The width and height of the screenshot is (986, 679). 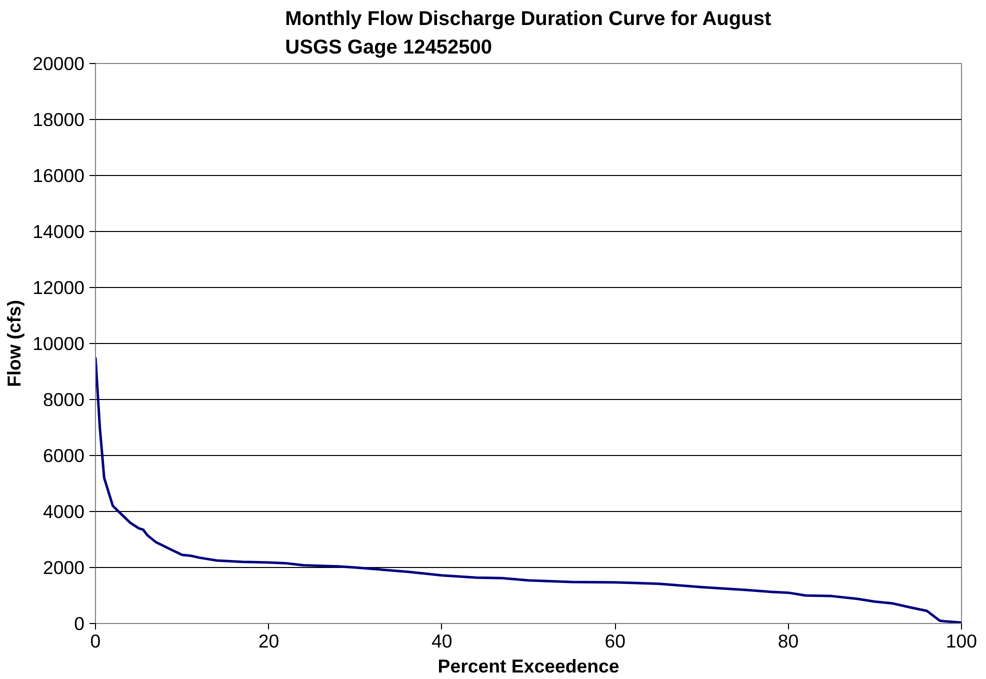 I want to click on x-axis-title: Percent Exceedence, so click(x=529, y=666).